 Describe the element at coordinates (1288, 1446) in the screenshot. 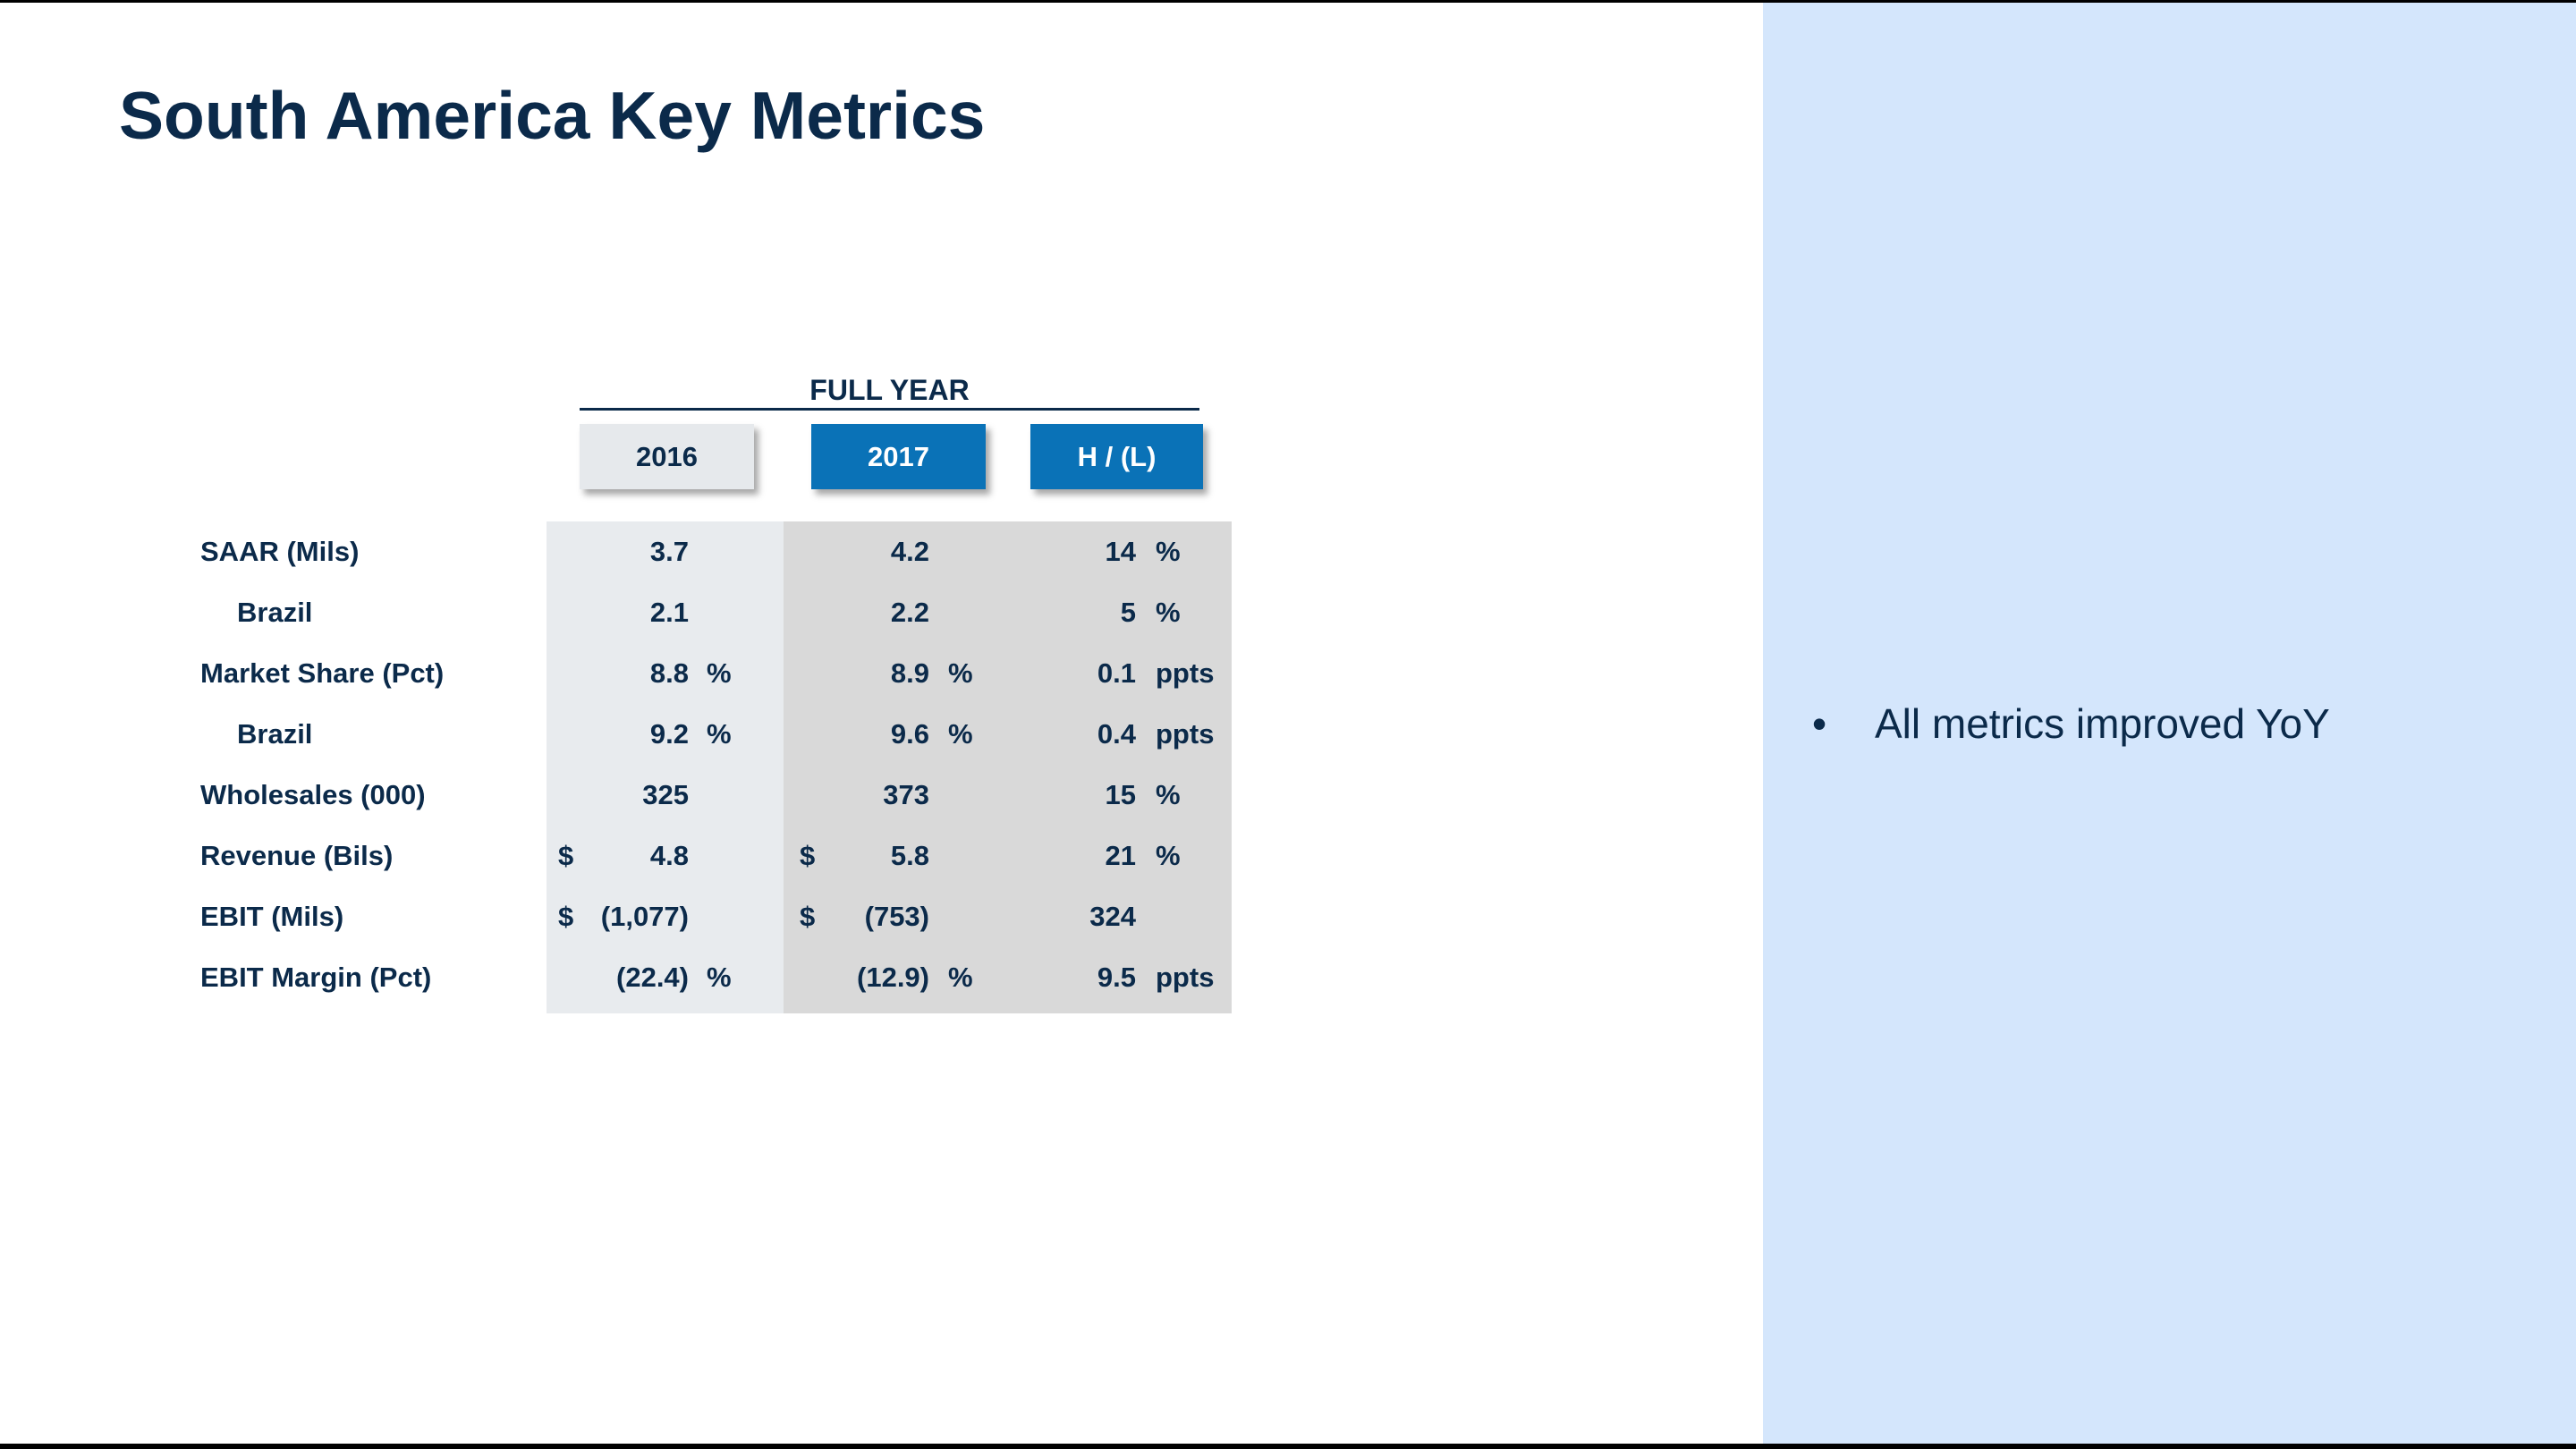

I see `bottom-border` at that location.